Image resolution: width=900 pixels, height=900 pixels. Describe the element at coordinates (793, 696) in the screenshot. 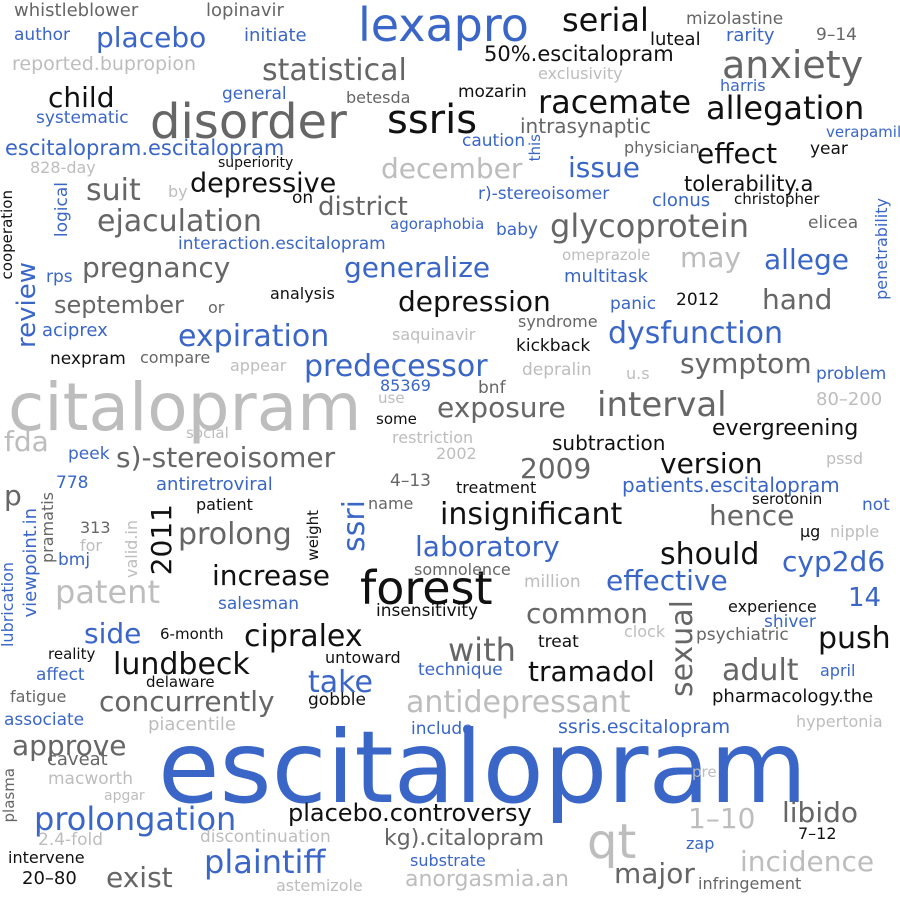

I see `word-pharmacology-the: pharmacology.the` at that location.